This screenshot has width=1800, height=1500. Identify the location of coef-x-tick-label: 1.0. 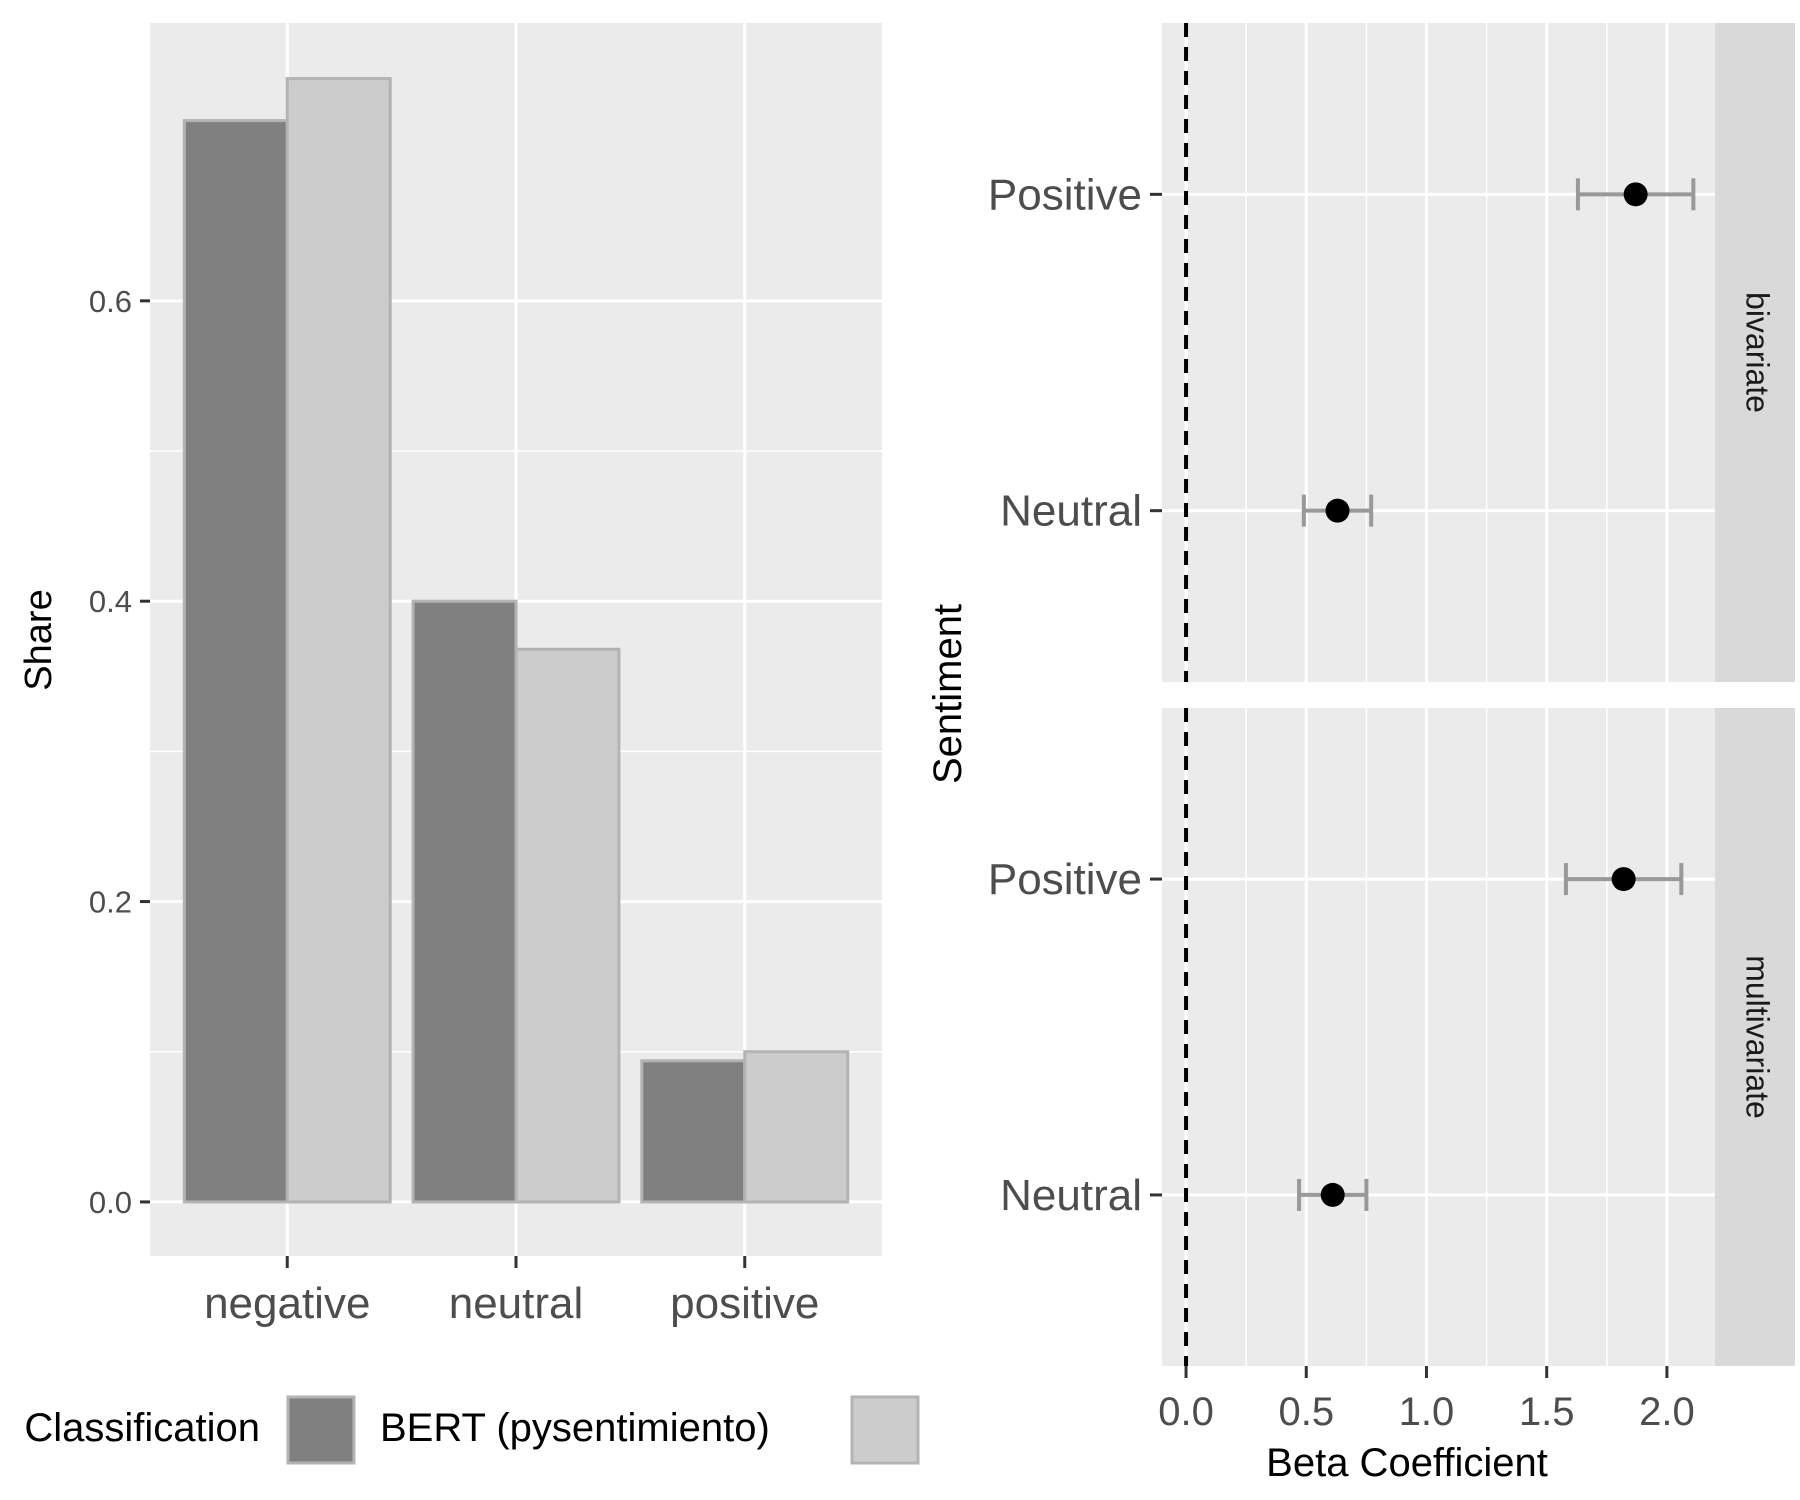
(1427, 1412).